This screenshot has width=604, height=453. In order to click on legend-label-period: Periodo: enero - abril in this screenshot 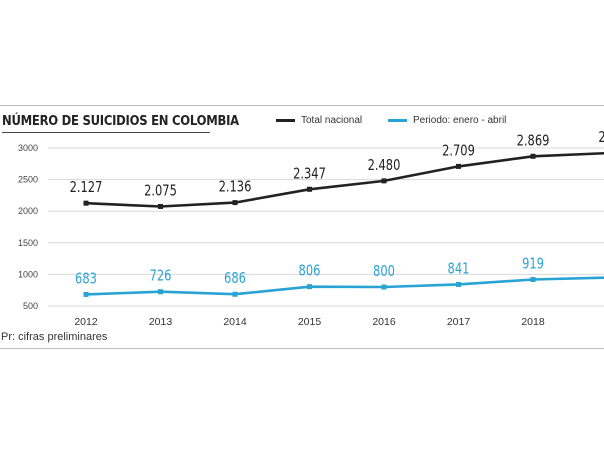, I will do `click(460, 120)`.